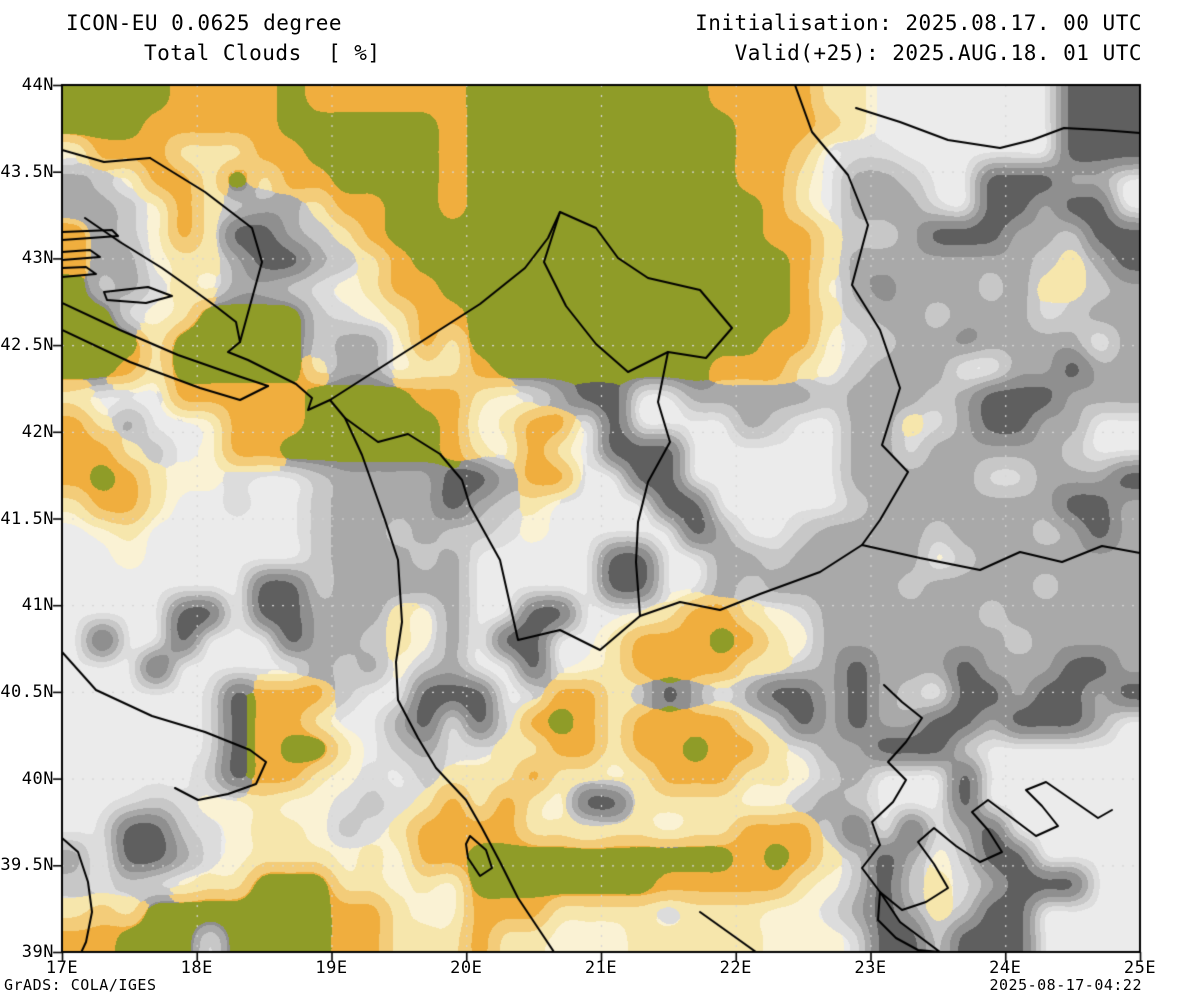 This screenshot has height=1000, width=1200. Describe the element at coordinates (37, 85) in the screenshot. I see `y-tick-label: 44N` at that location.